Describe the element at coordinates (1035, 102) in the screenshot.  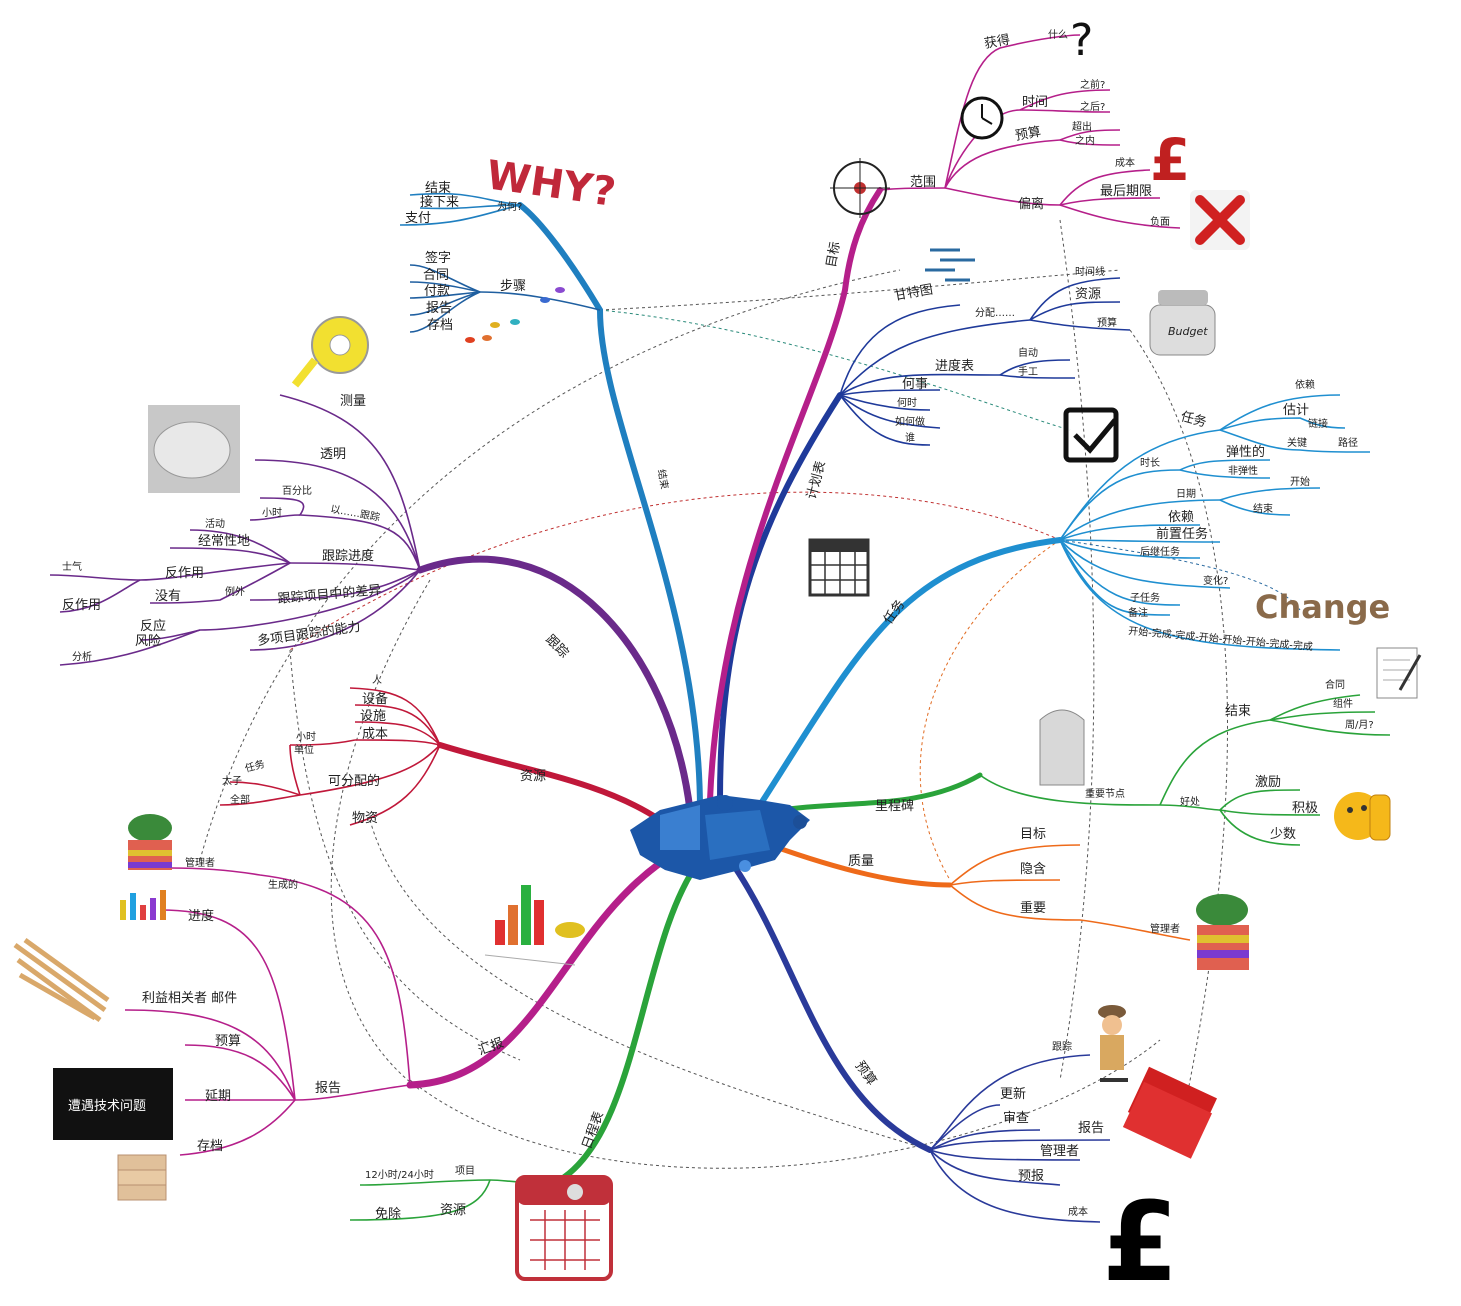
I see `item-label: 时间` at that location.